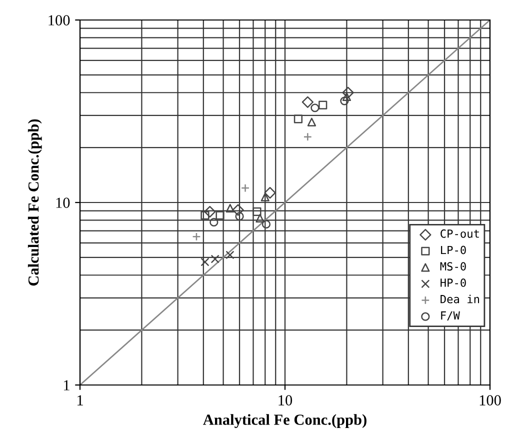 This screenshot has height=443, width=506. What do you see at coordinates (284, 421) in the screenshot?
I see `x-axis-title: Analytical Fe Conc.(ppb)` at bounding box center [284, 421].